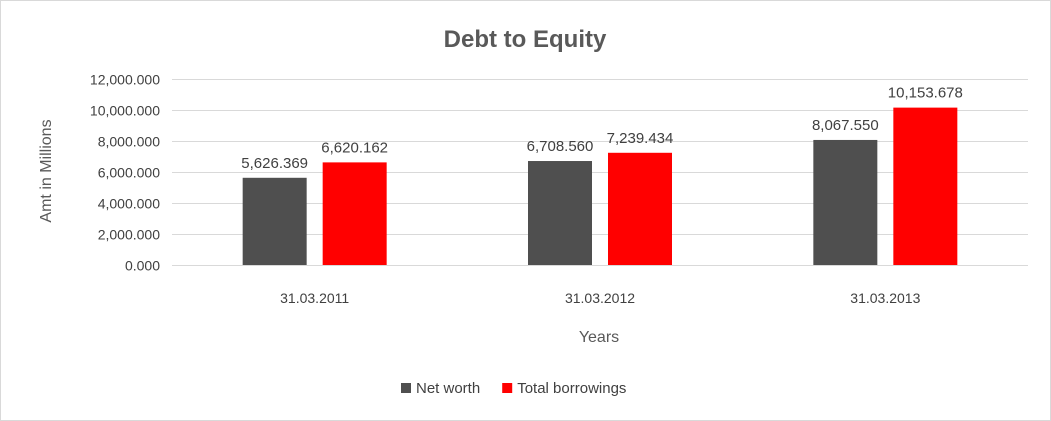 Image resolution: width=1051 pixels, height=421 pixels. Describe the element at coordinates (525, 39) in the screenshot. I see `chart-title: Debt to Equity` at that location.